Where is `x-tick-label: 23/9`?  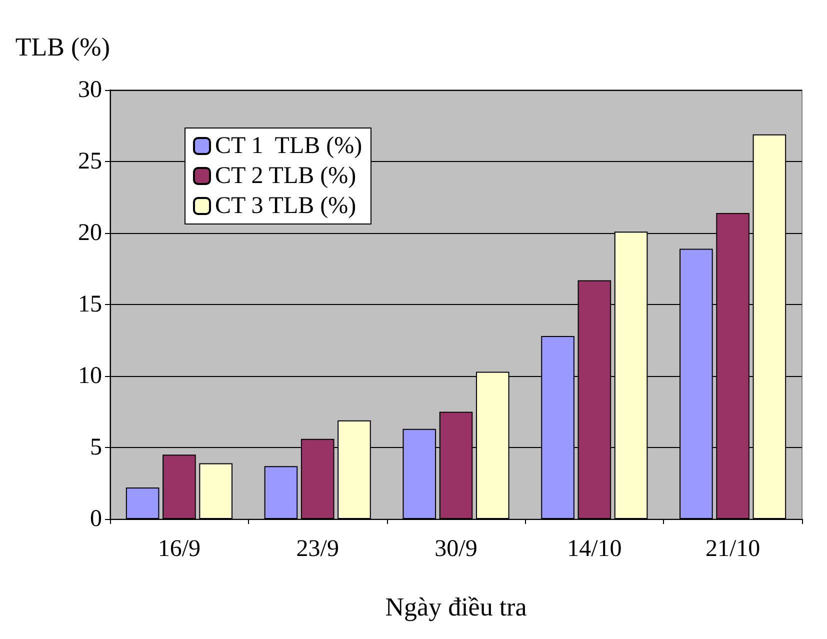 x-tick-label: 23/9 is located at coordinates (317, 549).